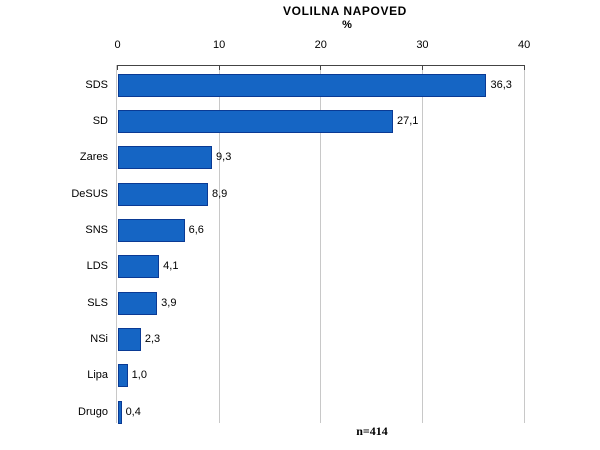  I want to click on value-label: 9,3, so click(224, 157).